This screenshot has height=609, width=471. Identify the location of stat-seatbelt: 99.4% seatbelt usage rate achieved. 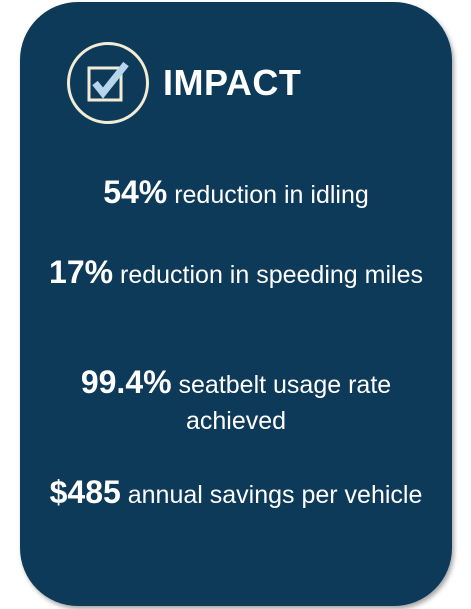
(236, 401).